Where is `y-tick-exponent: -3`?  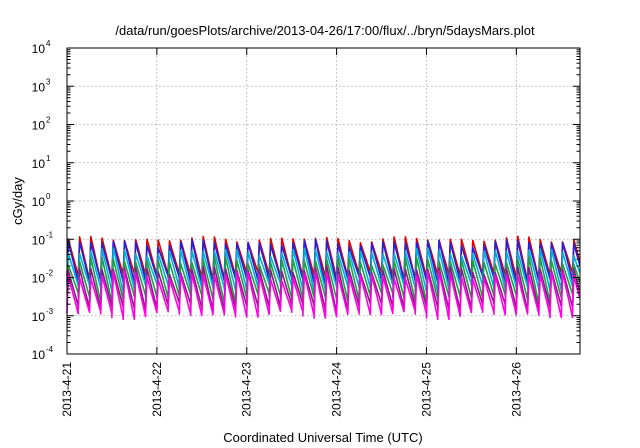 y-tick-exponent: -3 is located at coordinates (50, 311).